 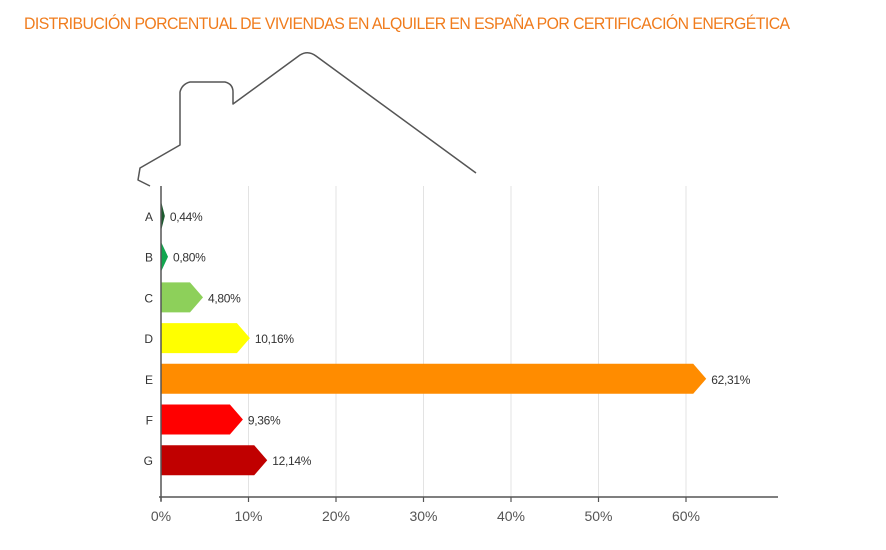 I want to click on value-label-B: 0,80%, so click(x=189, y=258).